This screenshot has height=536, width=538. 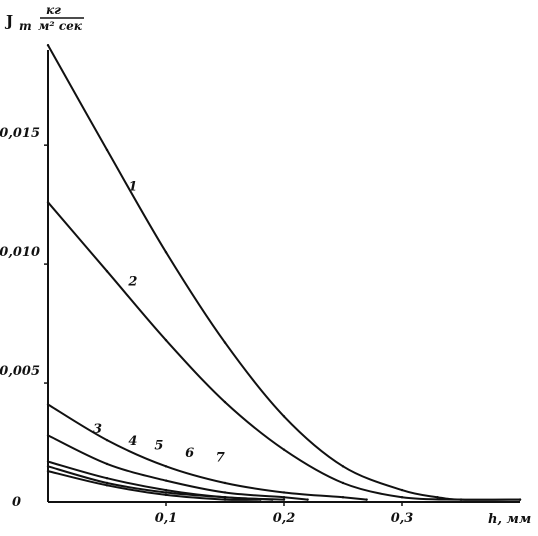 What do you see at coordinates (25, 26) in the screenshot?
I see `y-axis-subscript: т` at bounding box center [25, 26].